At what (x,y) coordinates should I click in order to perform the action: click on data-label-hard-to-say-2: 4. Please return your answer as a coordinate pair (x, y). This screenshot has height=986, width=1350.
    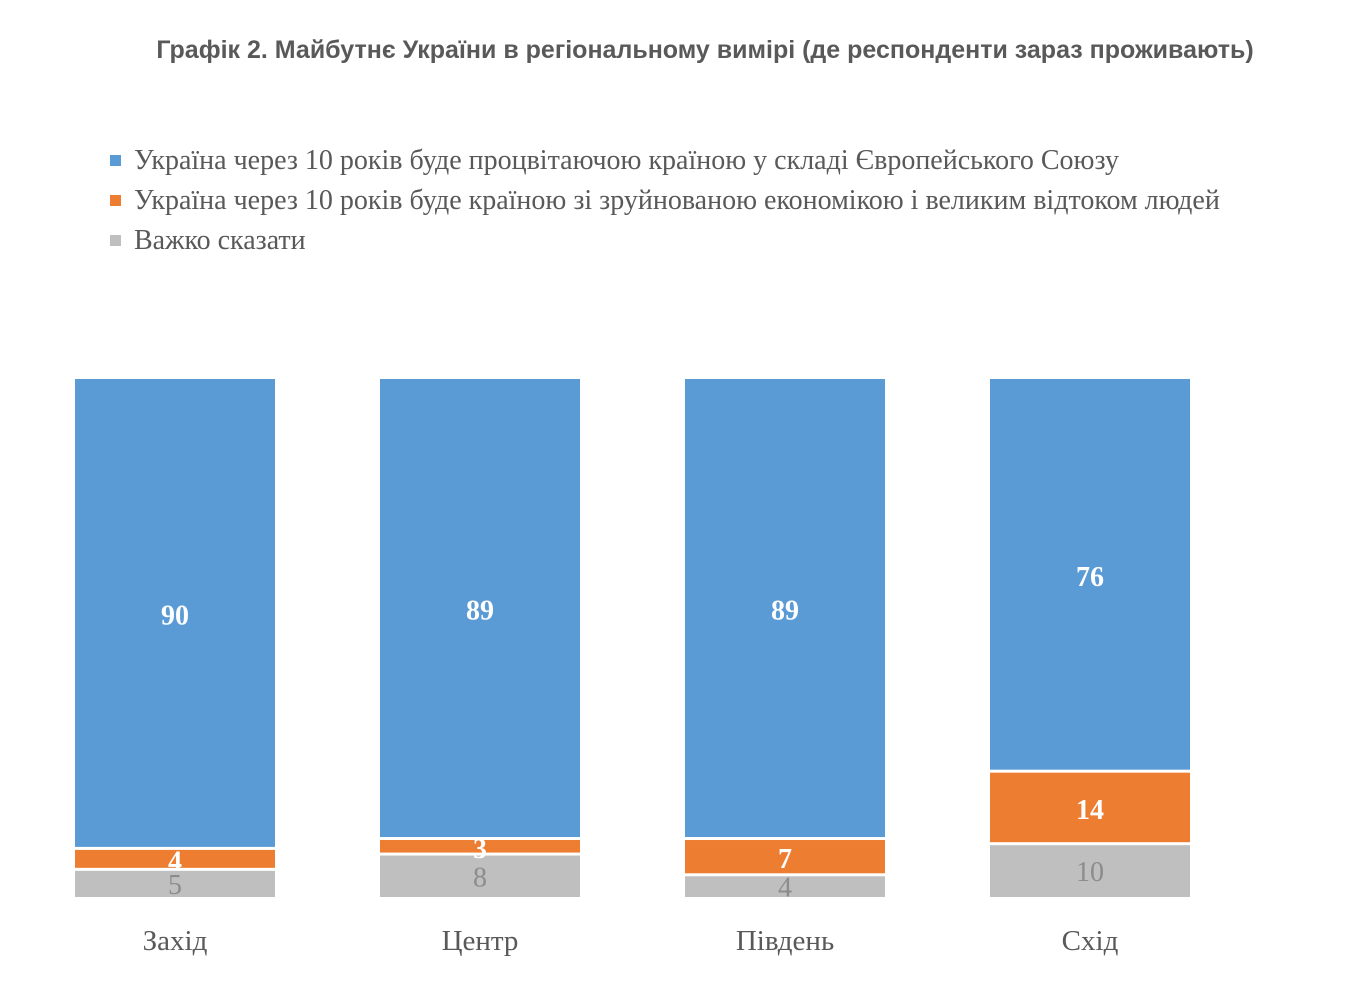
    Looking at the image, I should click on (785, 888).